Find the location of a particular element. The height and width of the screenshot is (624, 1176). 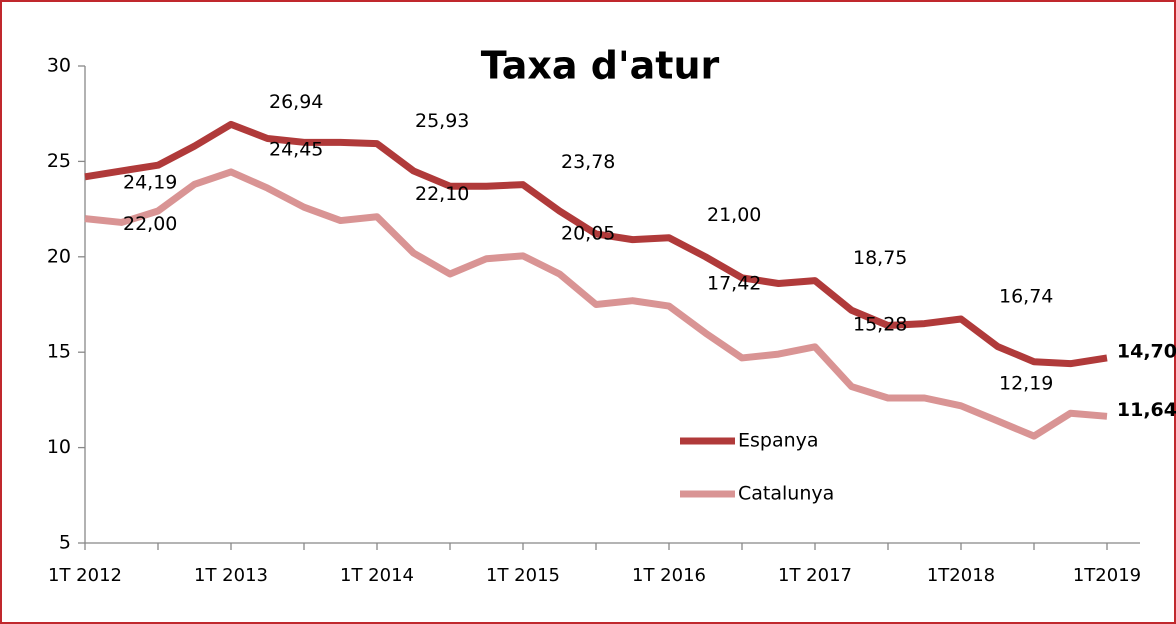

y-tick-label: 30 is located at coordinates (59, 66).